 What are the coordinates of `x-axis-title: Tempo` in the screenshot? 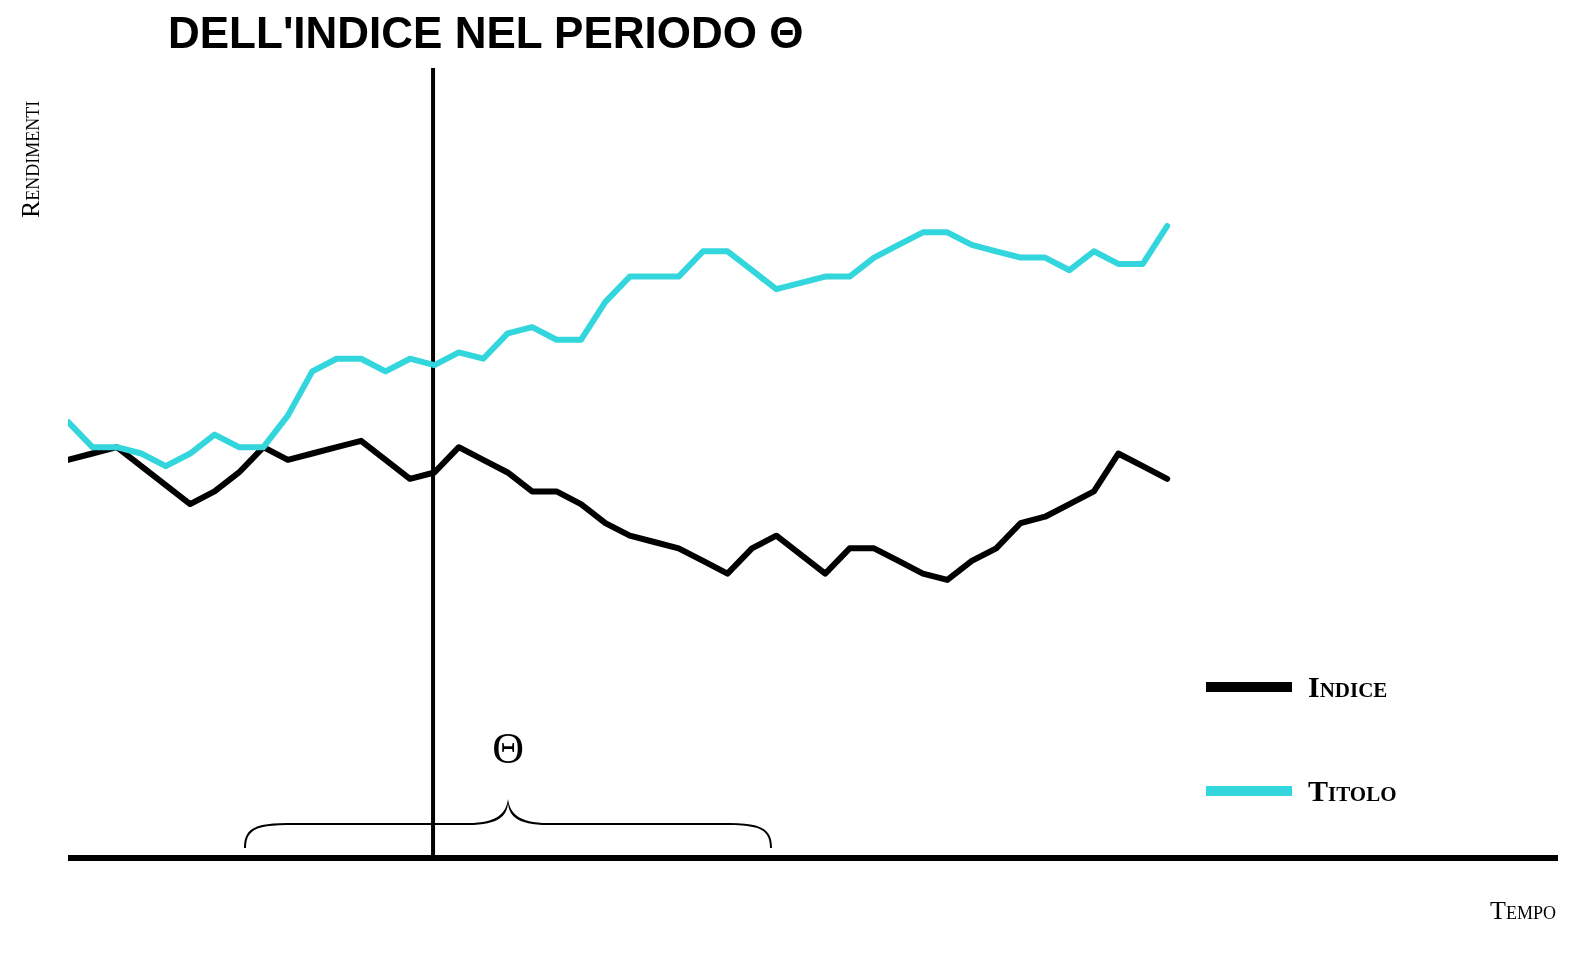 It's located at (1523, 911).